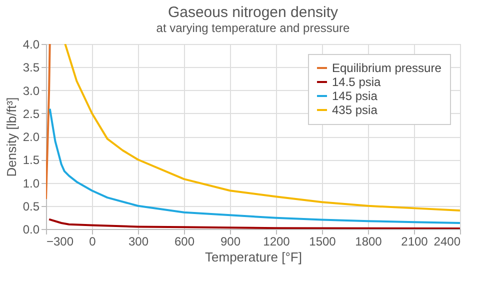 The width and height of the screenshot is (500, 288). What do you see at coordinates (138, 241) in the screenshot?
I see `x-tick-label: 300` at bounding box center [138, 241].